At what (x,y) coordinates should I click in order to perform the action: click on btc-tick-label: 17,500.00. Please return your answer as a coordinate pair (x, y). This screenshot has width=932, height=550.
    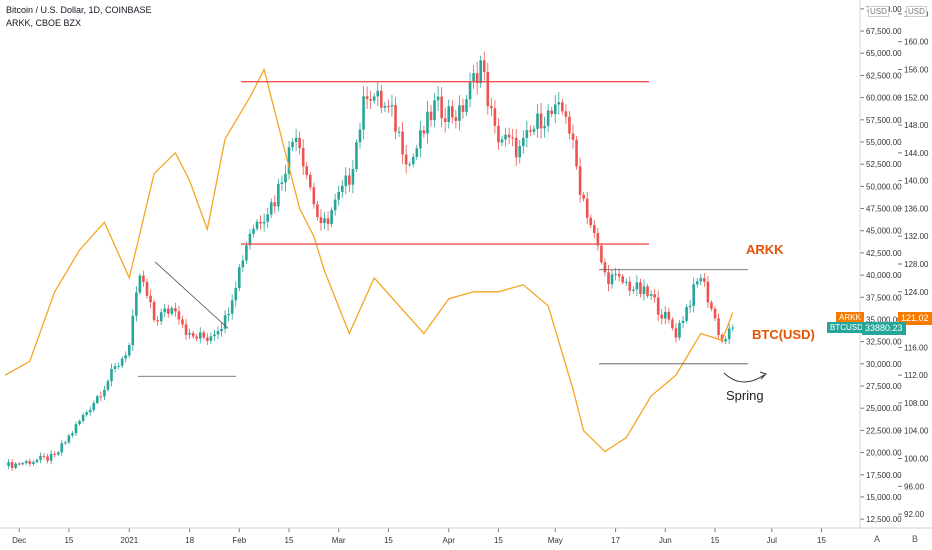
    Looking at the image, I should click on (884, 475).